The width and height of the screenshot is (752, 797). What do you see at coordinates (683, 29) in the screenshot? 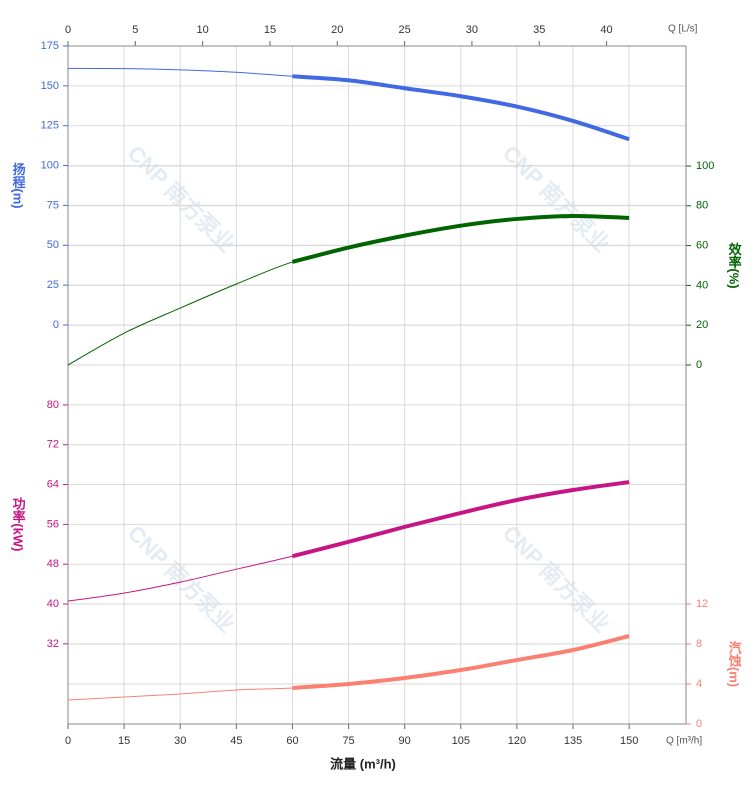
I see `x2-label: Q [L/s]` at bounding box center [683, 29].